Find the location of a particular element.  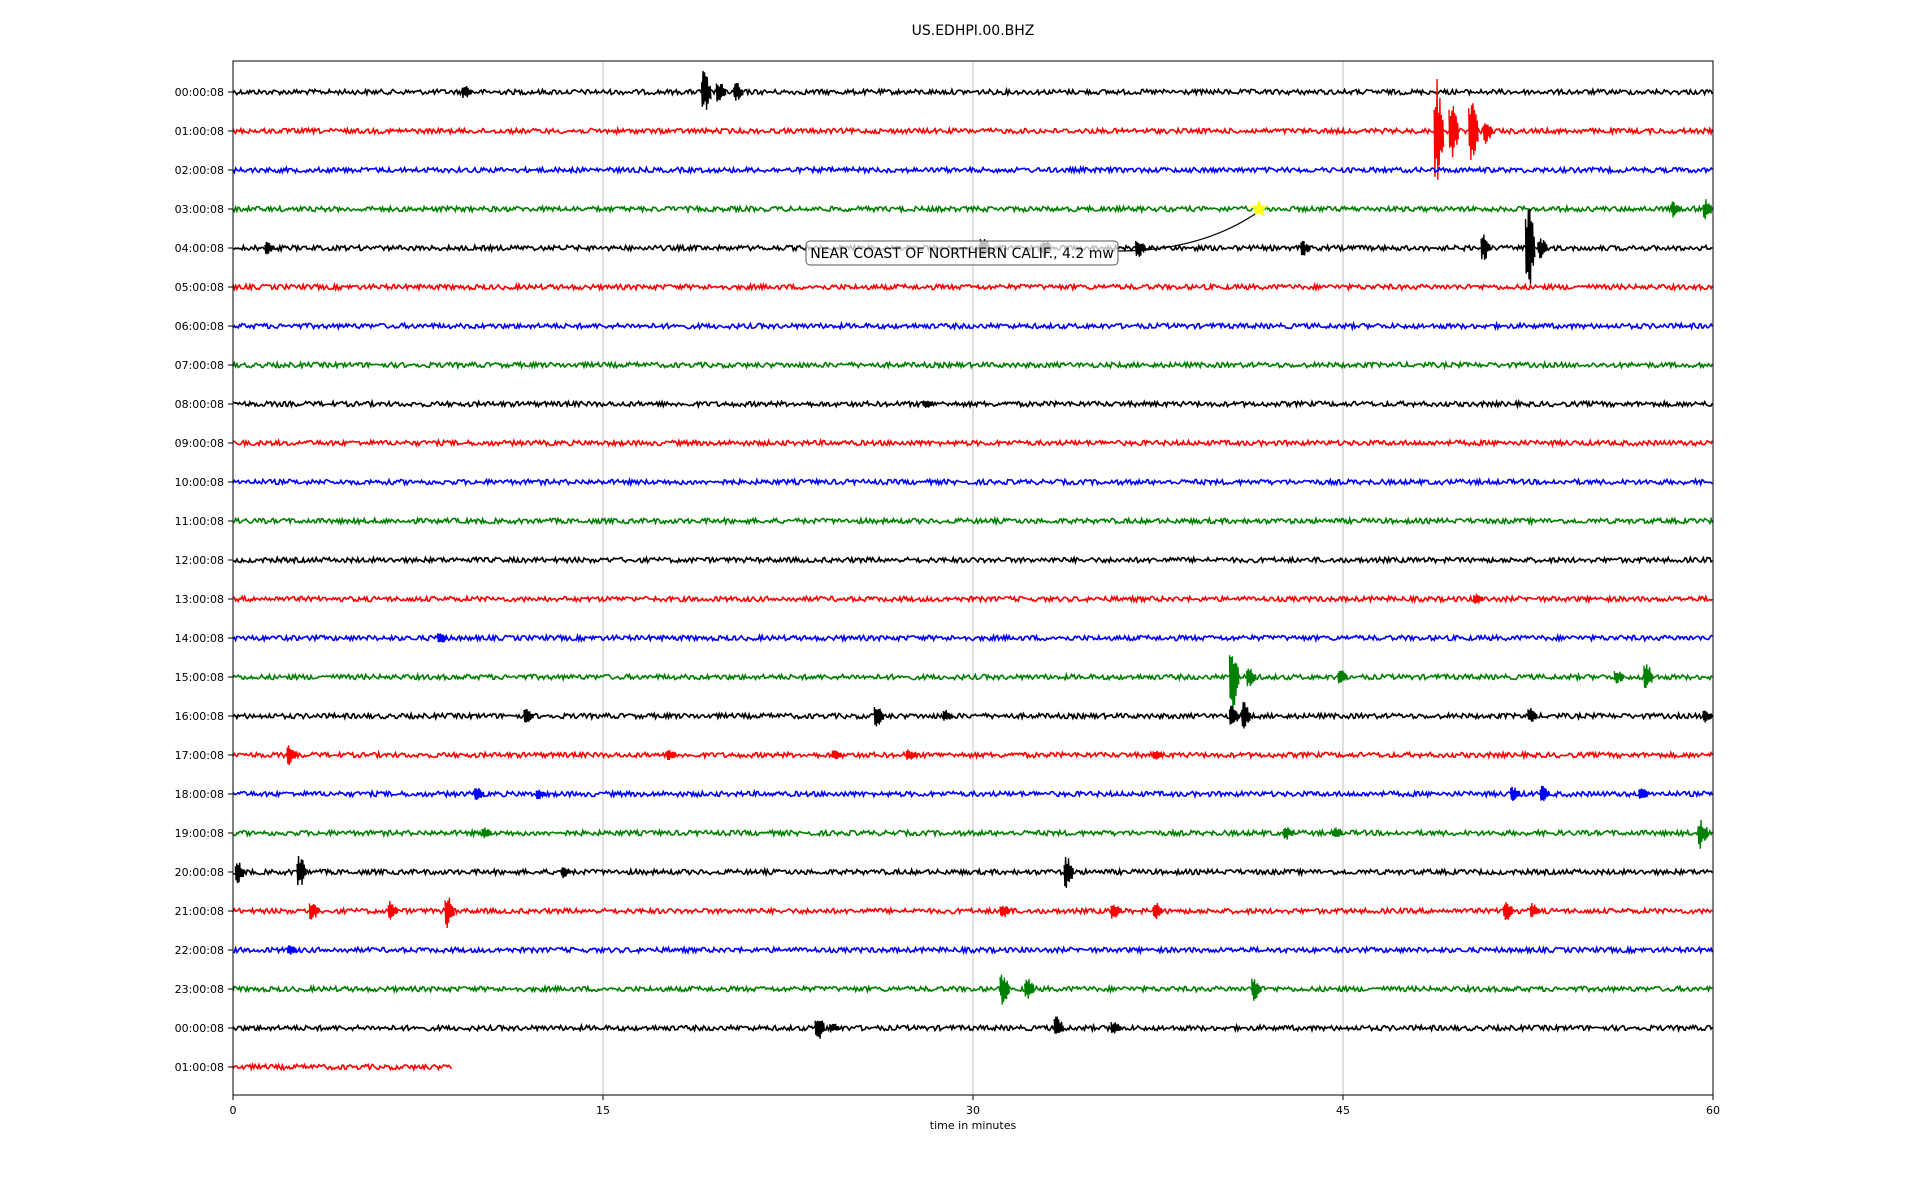

x-tick-label: 60 is located at coordinates (1713, 1110).